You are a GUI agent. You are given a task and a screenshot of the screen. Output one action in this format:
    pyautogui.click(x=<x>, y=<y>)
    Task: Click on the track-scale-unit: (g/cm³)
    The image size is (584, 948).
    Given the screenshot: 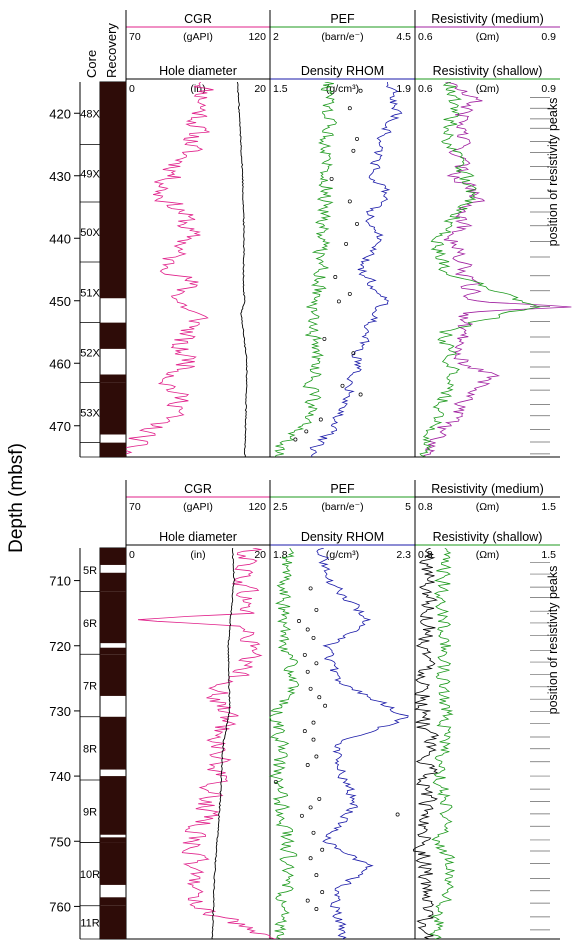 What is the action you would take?
    pyautogui.click(x=342, y=555)
    